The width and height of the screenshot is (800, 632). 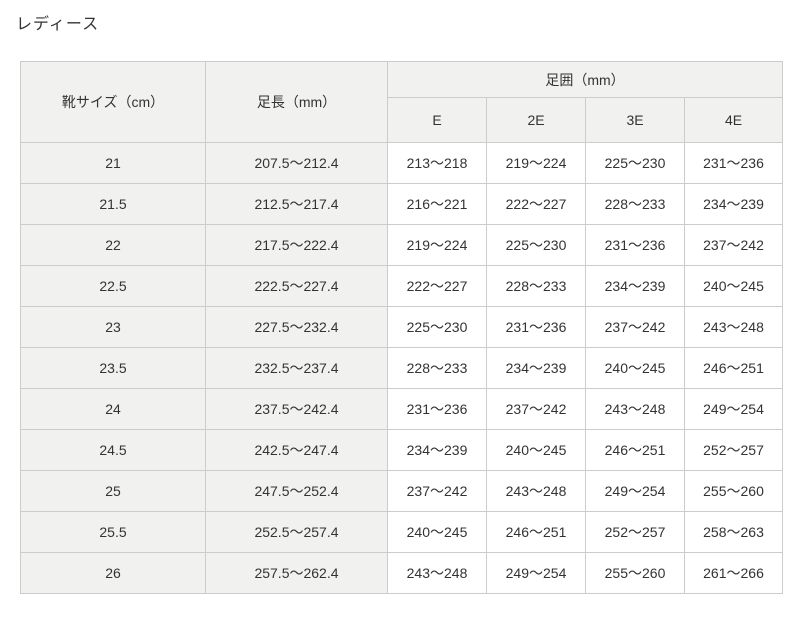 I want to click on shoe-size-cell: 23.5, so click(x=113, y=368).